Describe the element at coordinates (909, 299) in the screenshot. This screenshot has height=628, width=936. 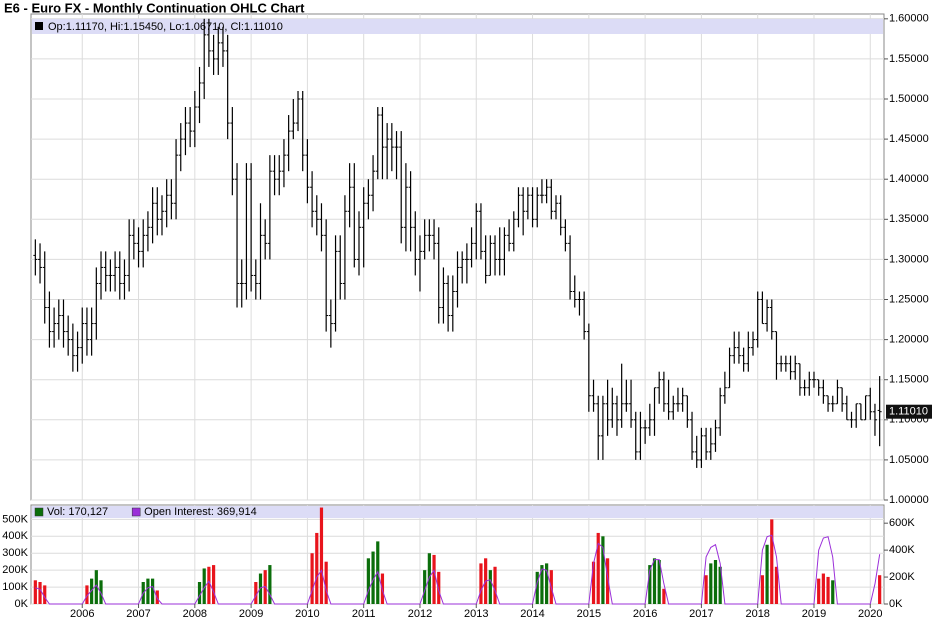
I see `y-tick-label: 1.25000` at that location.